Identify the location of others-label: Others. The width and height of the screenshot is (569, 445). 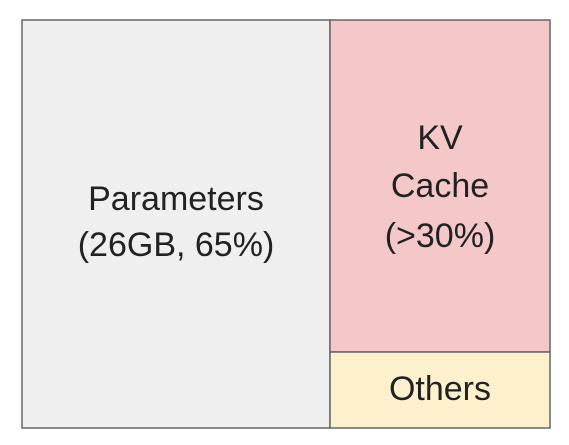
(440, 389).